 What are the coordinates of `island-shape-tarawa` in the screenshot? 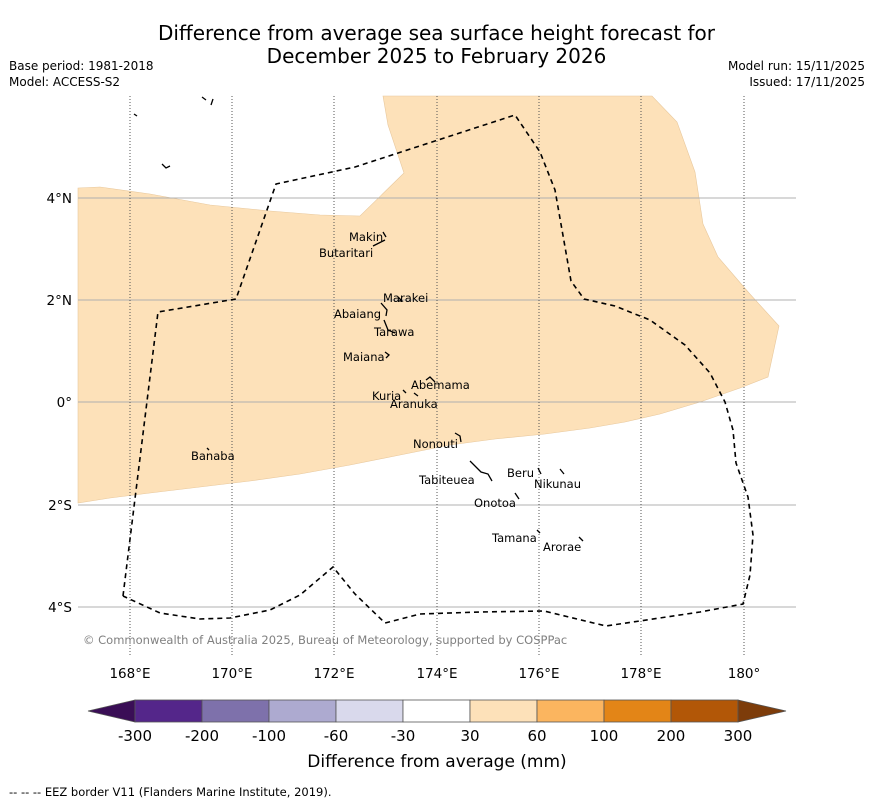 It's located at (389, 326).